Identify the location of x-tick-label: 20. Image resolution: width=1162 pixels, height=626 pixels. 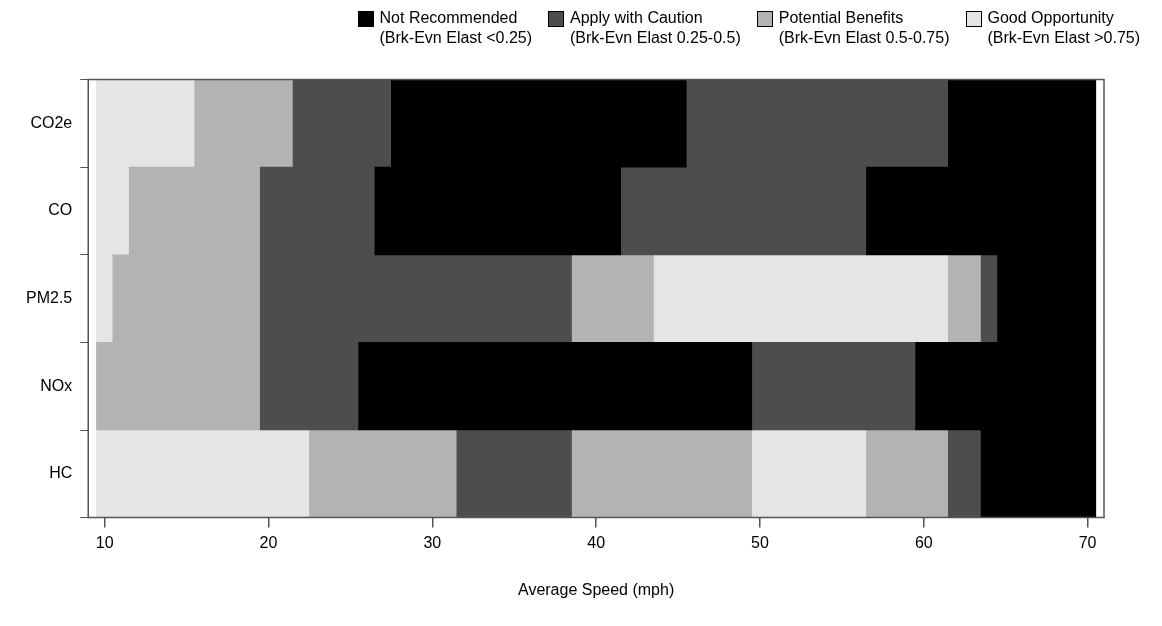
(268, 542).